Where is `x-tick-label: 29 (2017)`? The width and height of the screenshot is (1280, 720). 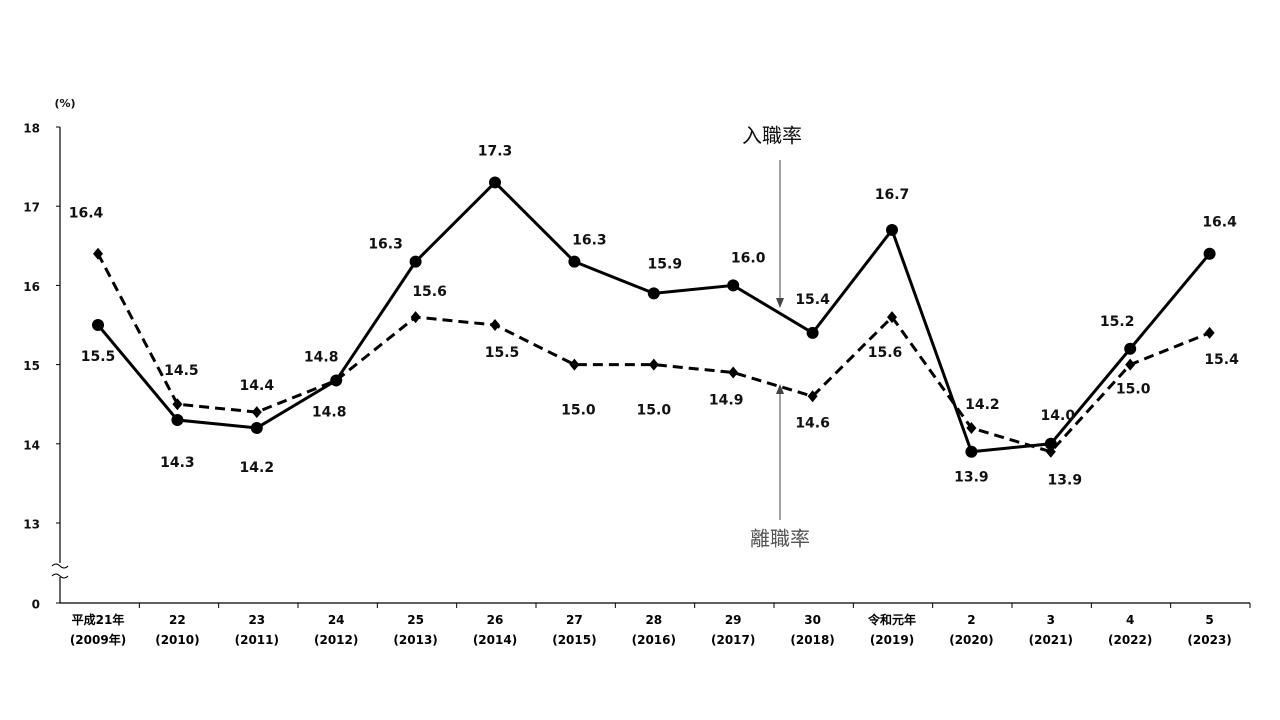 x-tick-label: 29 (2017) is located at coordinates (733, 630).